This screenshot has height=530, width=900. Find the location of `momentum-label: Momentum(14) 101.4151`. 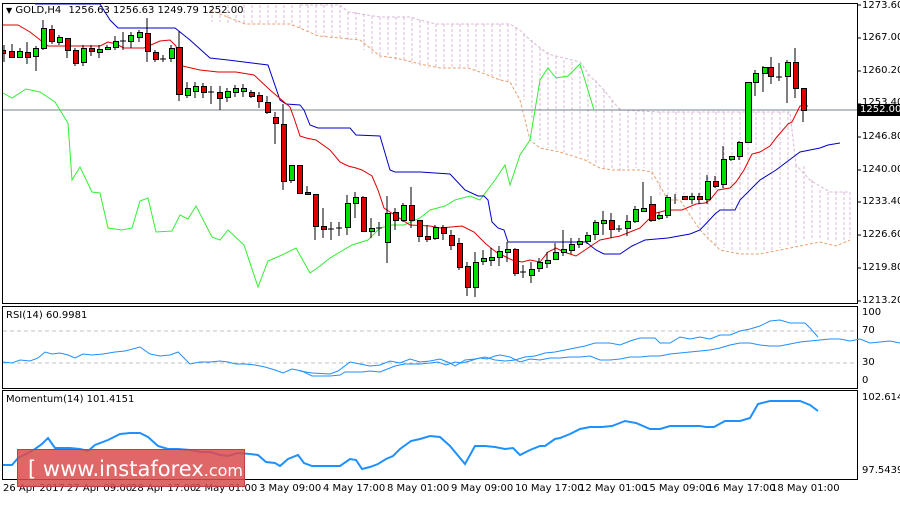

momentum-label: Momentum(14) 101.4151 is located at coordinates (70, 399).